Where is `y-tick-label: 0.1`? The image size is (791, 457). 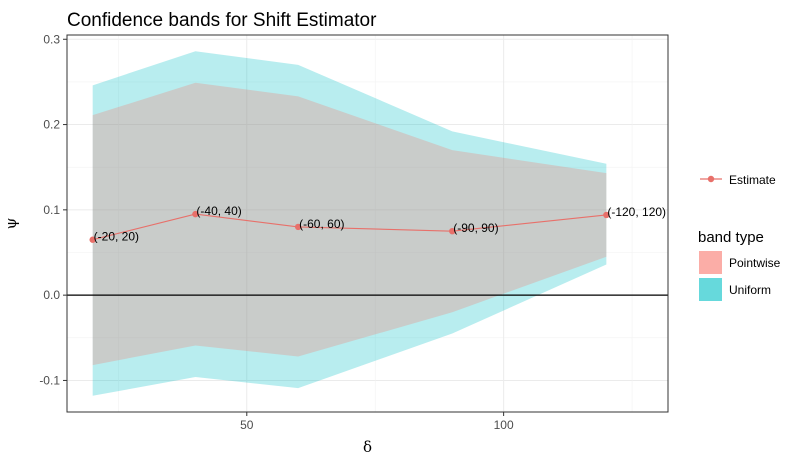
y-tick-label: 0.1 is located at coordinates (51, 210).